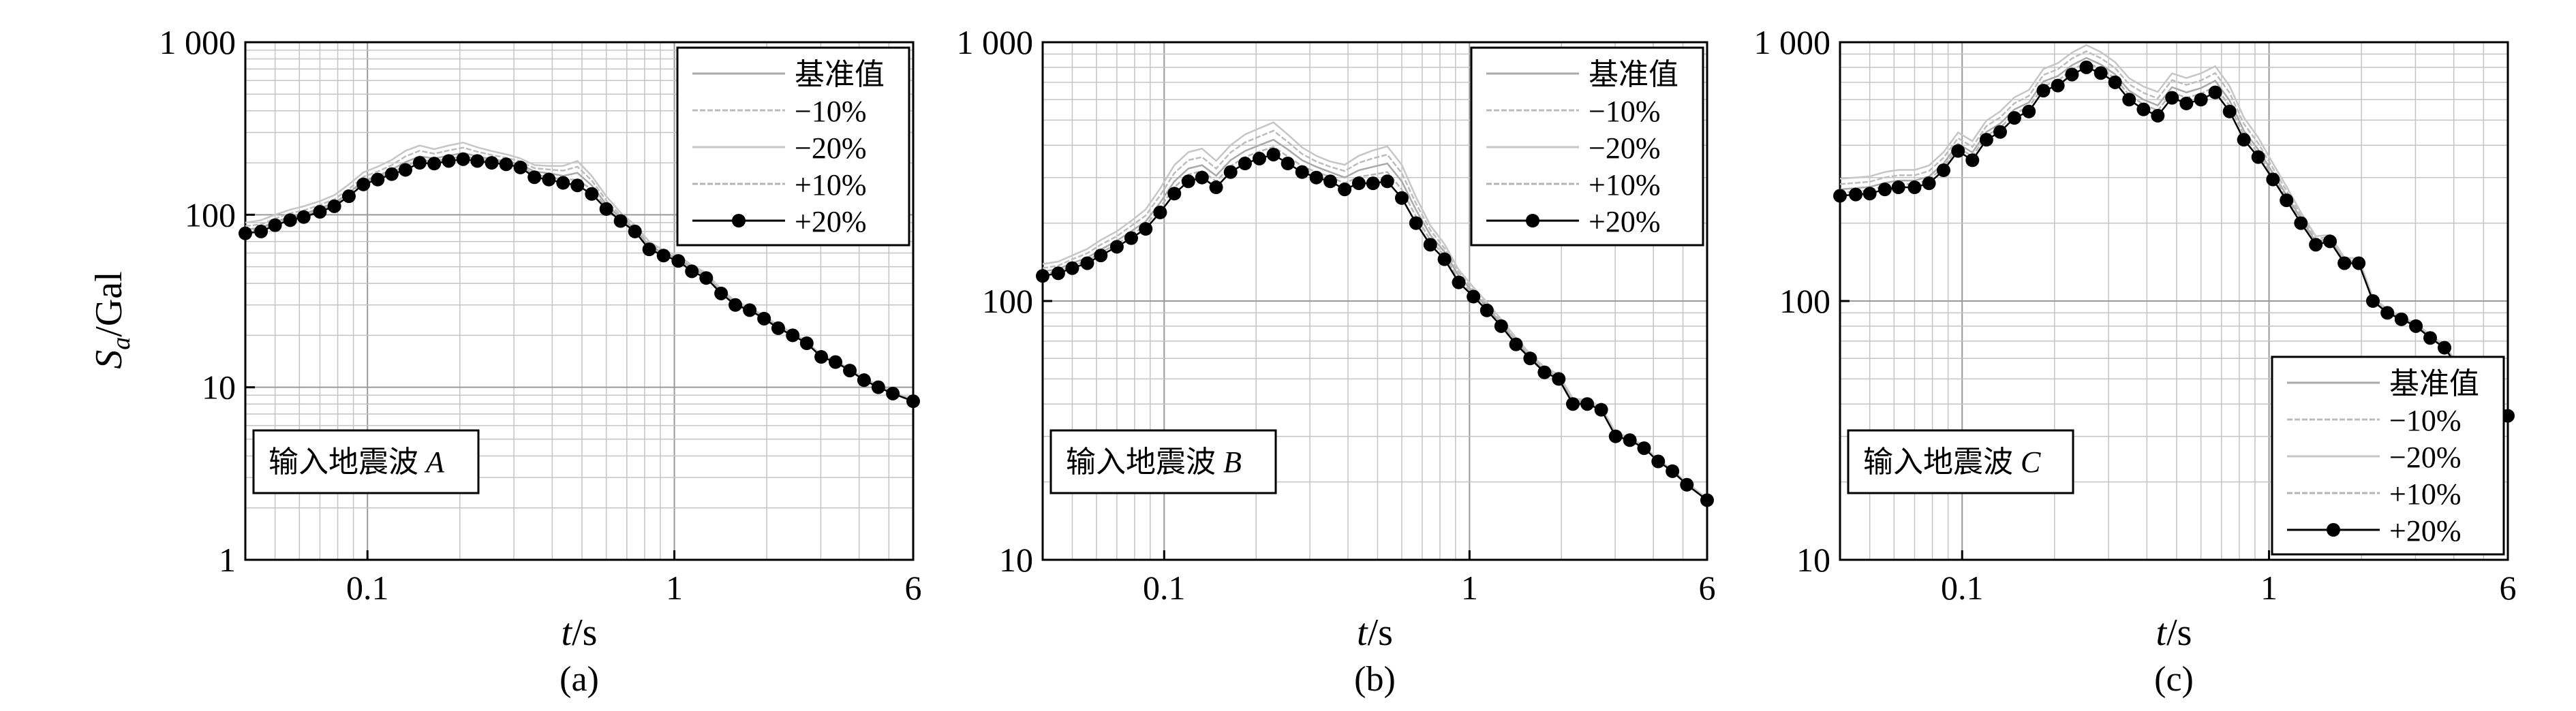 The height and width of the screenshot is (711, 2576). What do you see at coordinates (2425, 531) in the screenshot?
I see `legend-label: +20%` at bounding box center [2425, 531].